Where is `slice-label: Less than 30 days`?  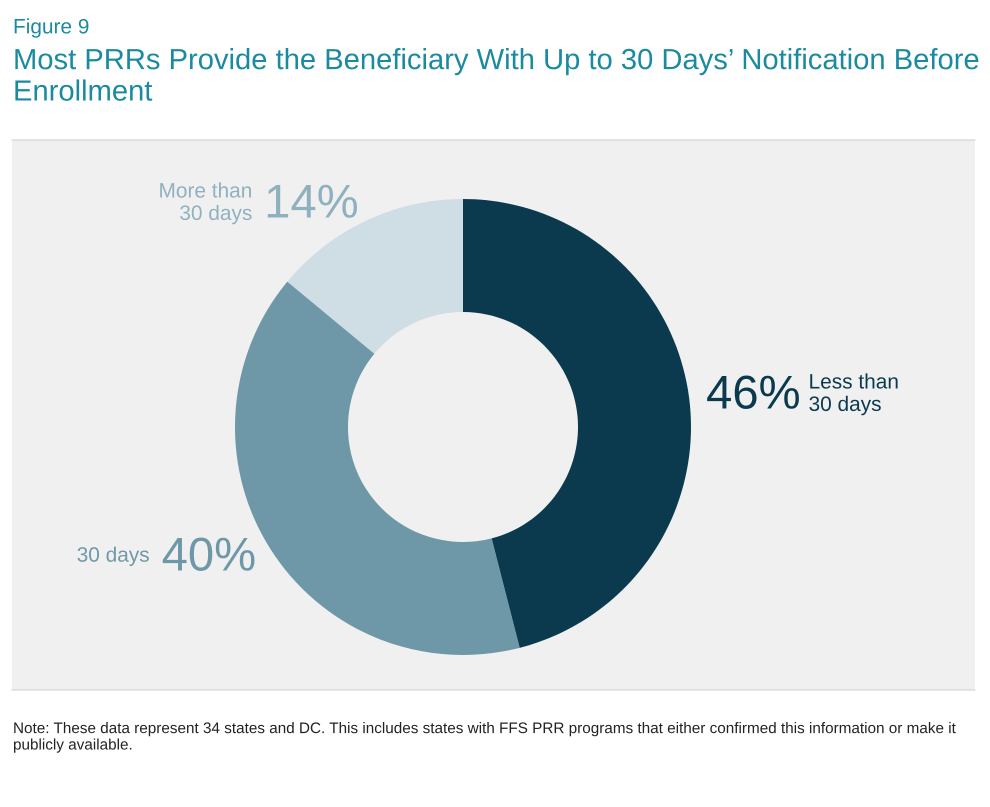
slice-label: Less than 30 days is located at coordinates (853, 394).